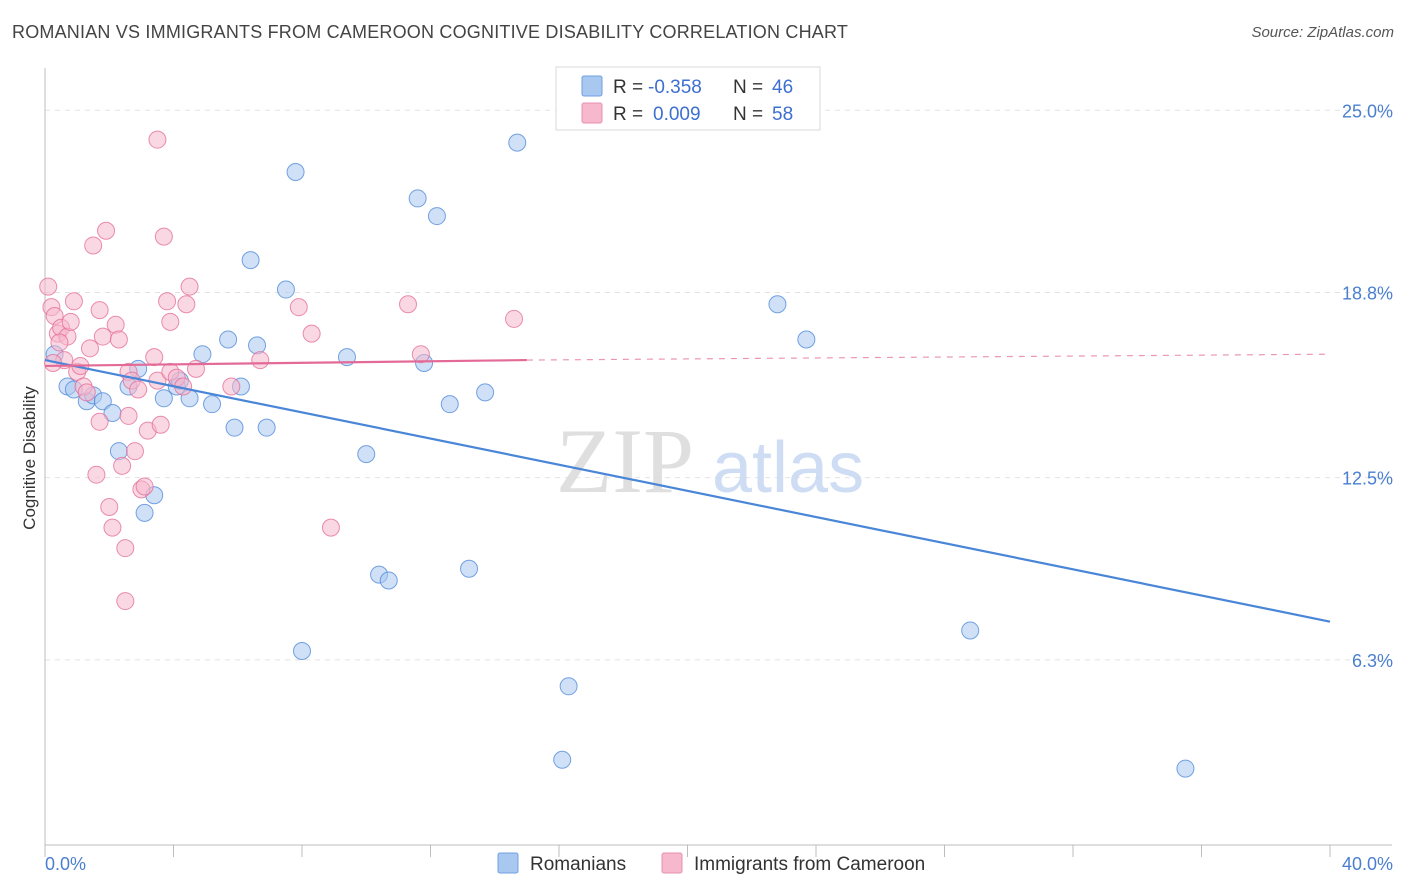 The image size is (1406, 892). I want to click on series-legend: Romanians Immigrants from Cameroon, so click(711, 863).